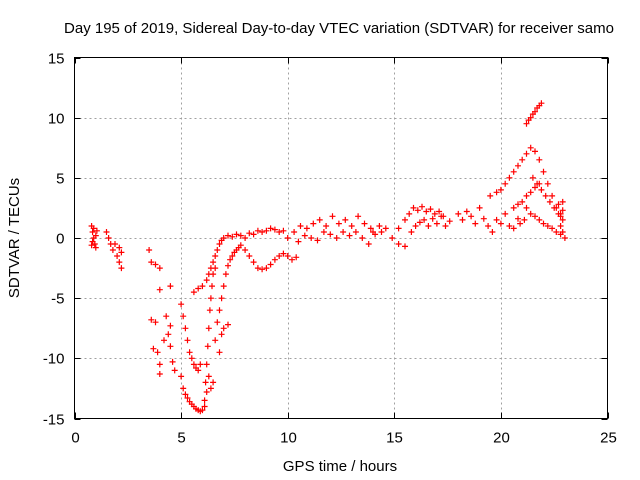 The height and width of the screenshot is (480, 640). Describe the element at coordinates (608, 438) in the screenshot. I see `x-tick-label: 25` at that location.